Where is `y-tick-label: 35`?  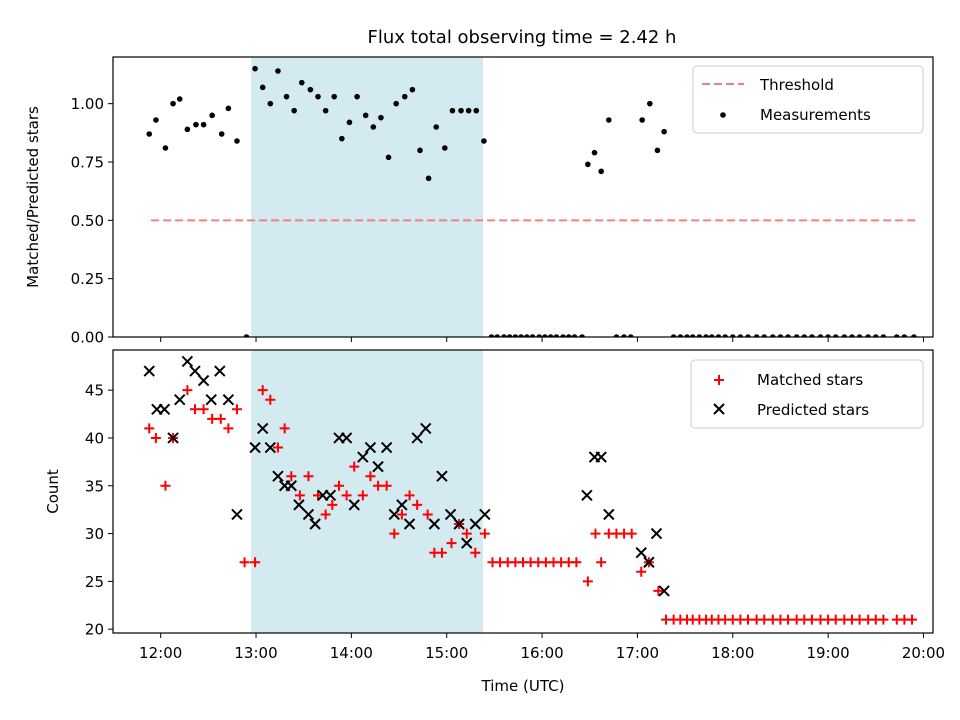
y-tick-label: 35 is located at coordinates (94, 486).